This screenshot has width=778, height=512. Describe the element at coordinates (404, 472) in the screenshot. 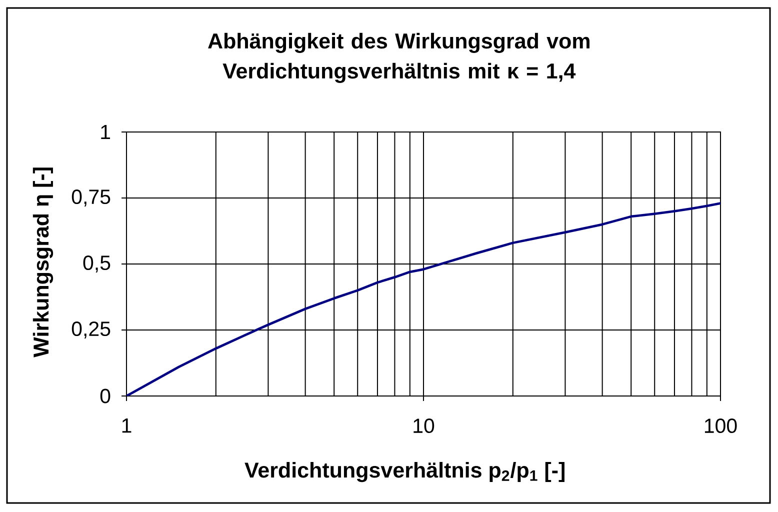

I see `x-axis-title: Verdichtungsverhältnis p$_{2}$/p$_{1}$ [-]` at that location.